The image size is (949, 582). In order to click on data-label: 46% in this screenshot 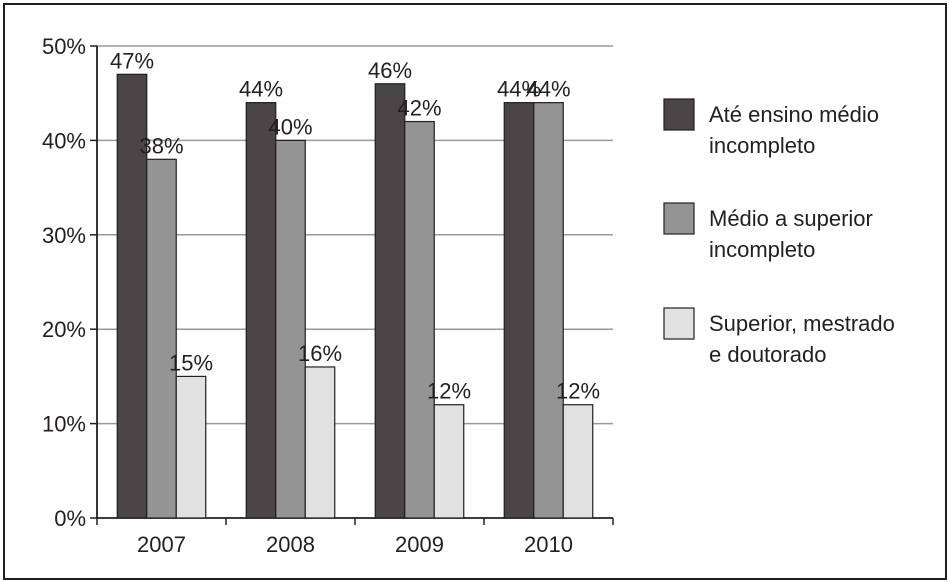, I will do `click(390, 70)`.